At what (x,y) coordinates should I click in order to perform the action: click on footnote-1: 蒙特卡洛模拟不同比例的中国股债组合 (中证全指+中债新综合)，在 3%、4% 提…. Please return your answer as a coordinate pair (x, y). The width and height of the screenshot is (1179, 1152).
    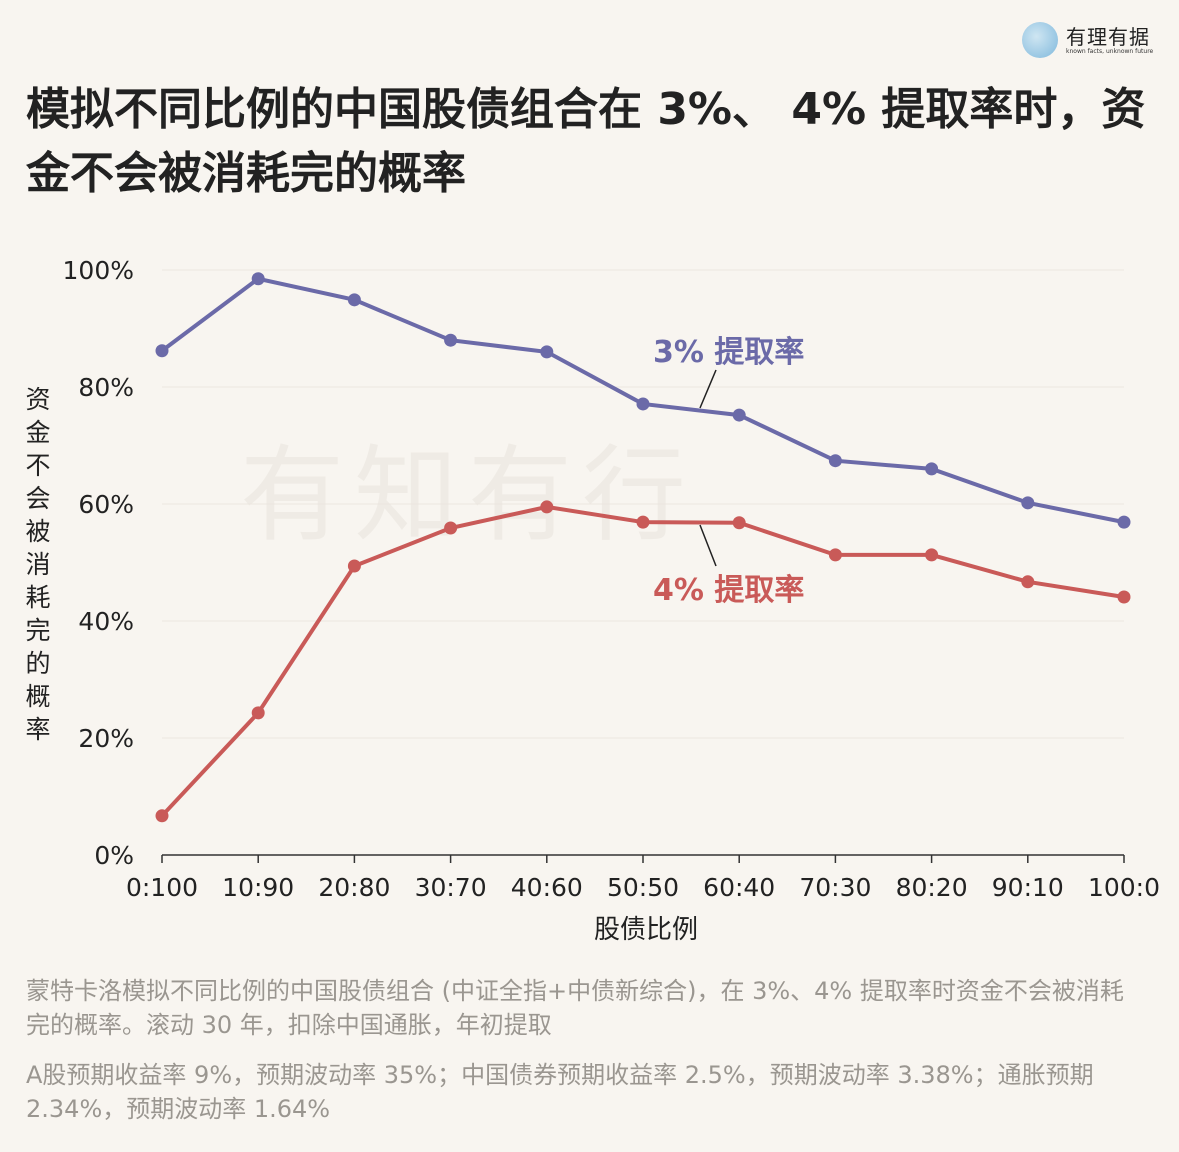
    Looking at the image, I should click on (575, 1008).